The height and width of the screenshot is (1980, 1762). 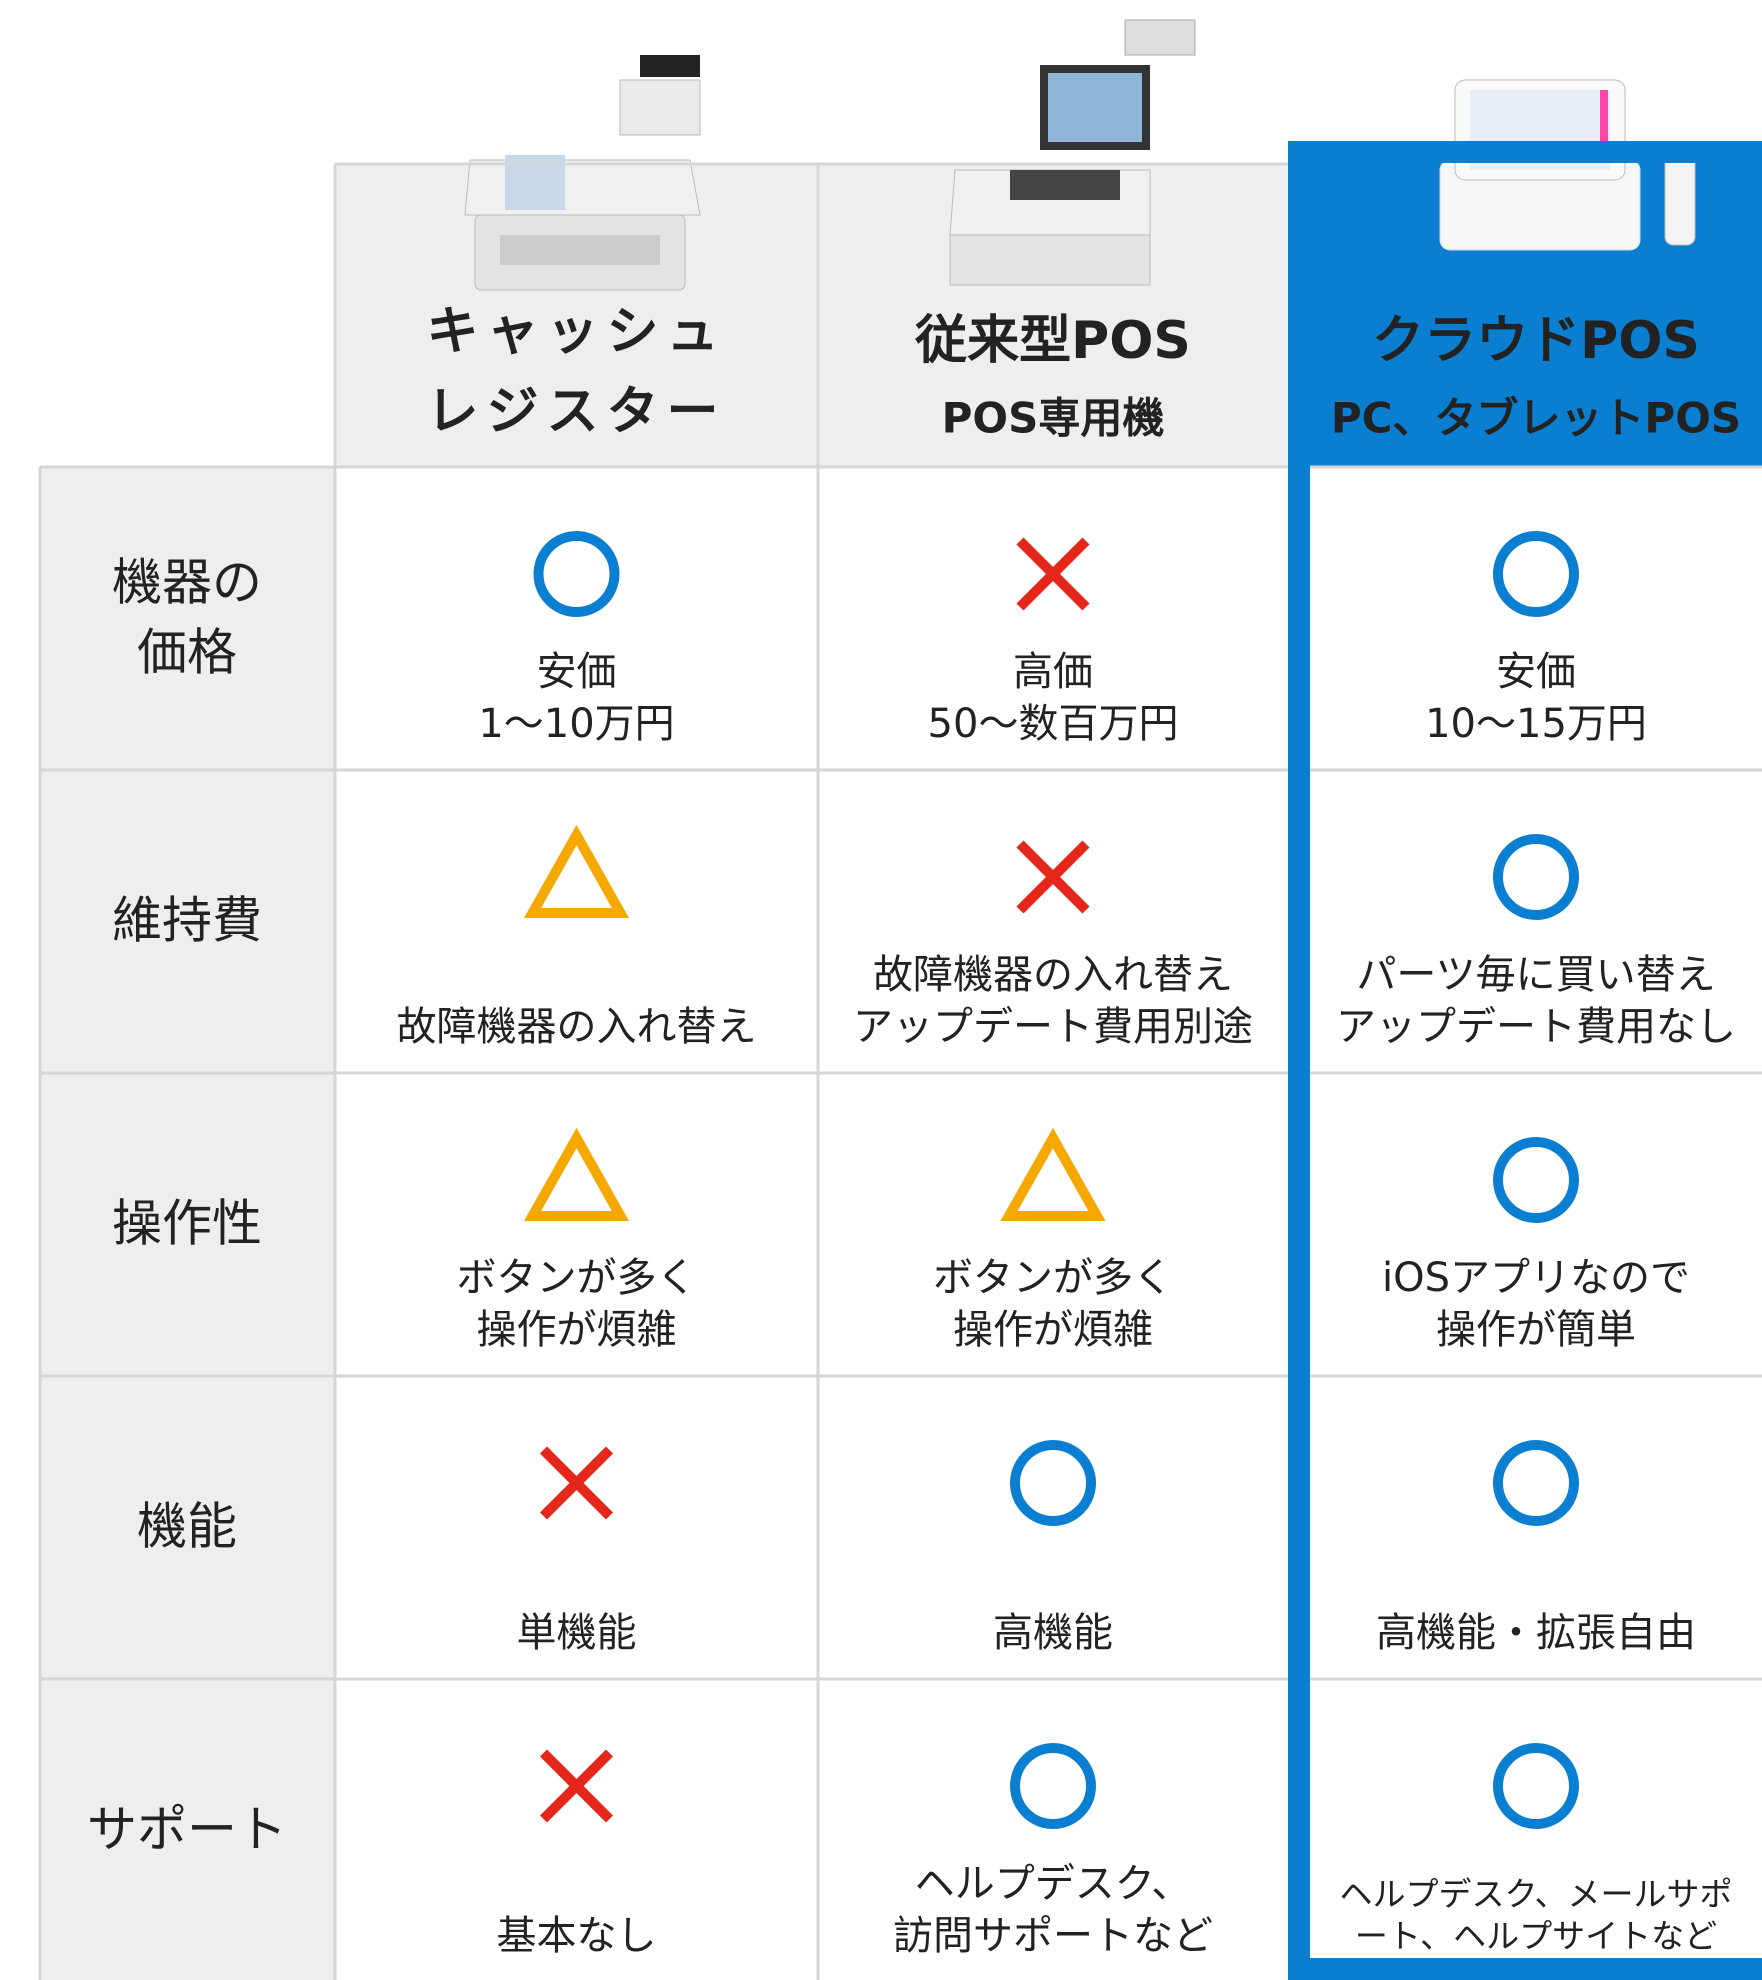 What do you see at coordinates (1536, 724) in the screenshot?
I see `cell-note: 10〜15万円` at bounding box center [1536, 724].